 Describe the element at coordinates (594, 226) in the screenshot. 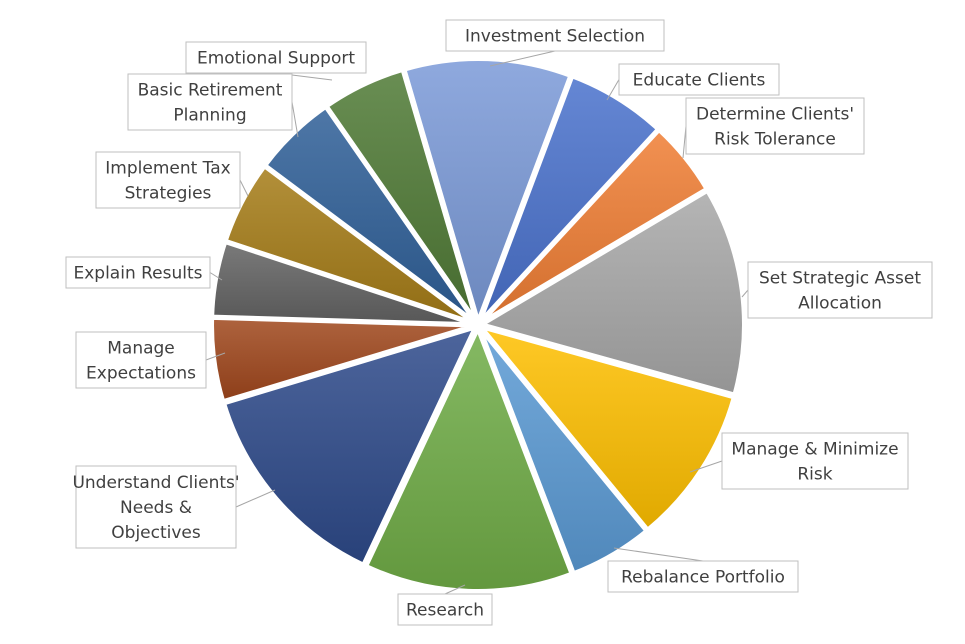

I see `pie-slice-determine-clients-risk-tolerance` at that location.